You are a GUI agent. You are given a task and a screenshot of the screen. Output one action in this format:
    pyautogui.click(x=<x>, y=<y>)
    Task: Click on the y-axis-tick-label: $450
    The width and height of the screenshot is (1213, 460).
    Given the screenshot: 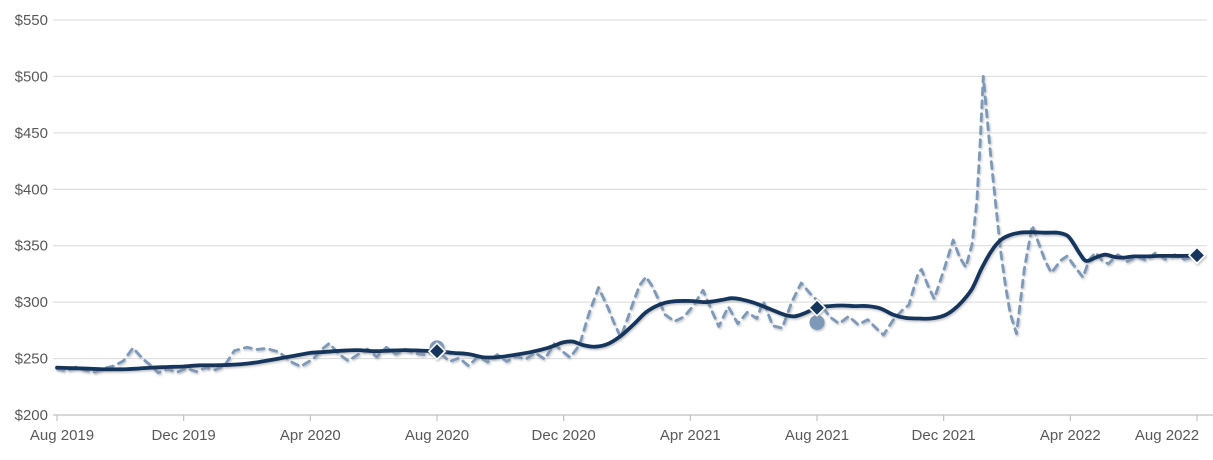 What is the action you would take?
    pyautogui.click(x=31, y=133)
    